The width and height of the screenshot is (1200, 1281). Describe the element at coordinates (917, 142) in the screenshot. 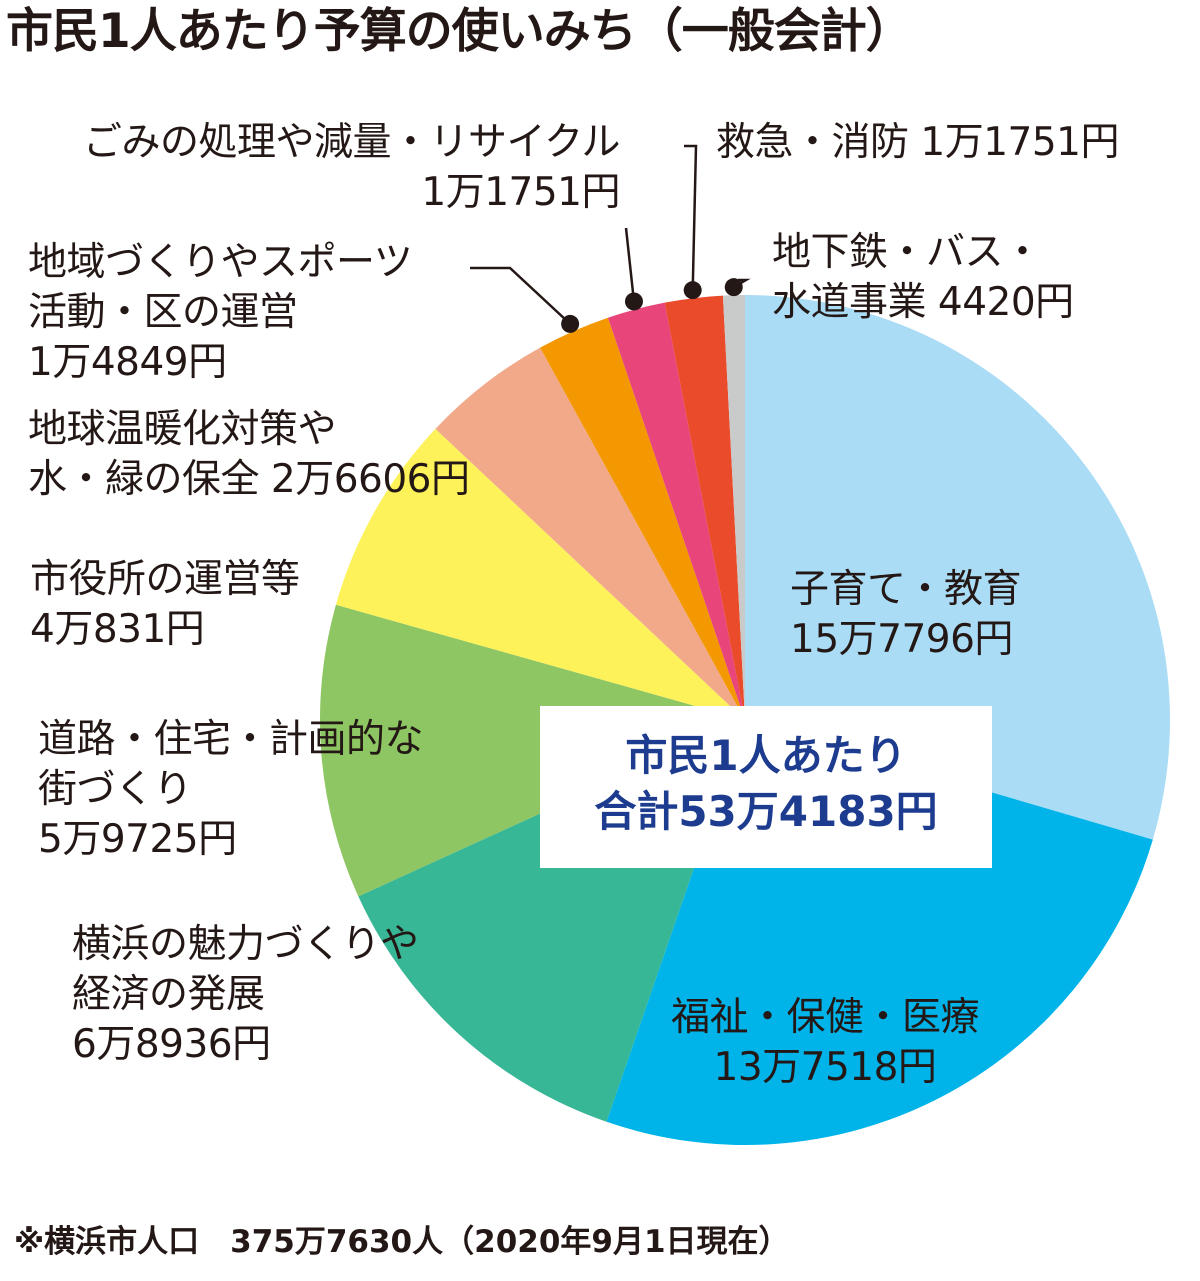

I see `slice-label-emergency-fire: 救急・消防 1万1751円` at that location.